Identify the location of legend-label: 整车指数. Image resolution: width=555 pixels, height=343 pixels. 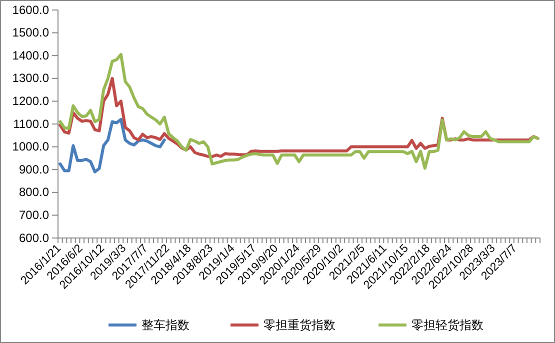
(166, 325).